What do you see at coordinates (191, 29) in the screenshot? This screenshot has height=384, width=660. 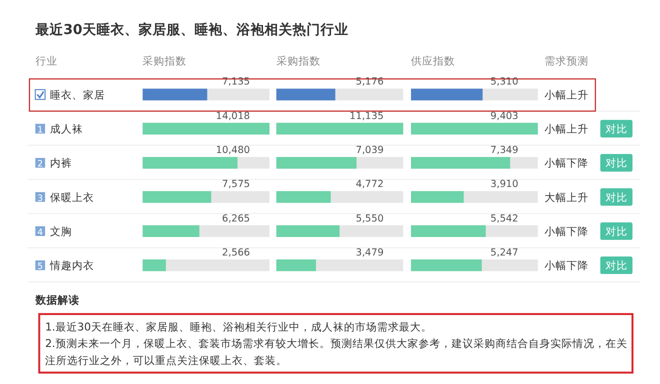 I see `chart-title: 最近30天睡衣、家居服、睡袍、浴袍相关热门行业` at bounding box center [191, 29].